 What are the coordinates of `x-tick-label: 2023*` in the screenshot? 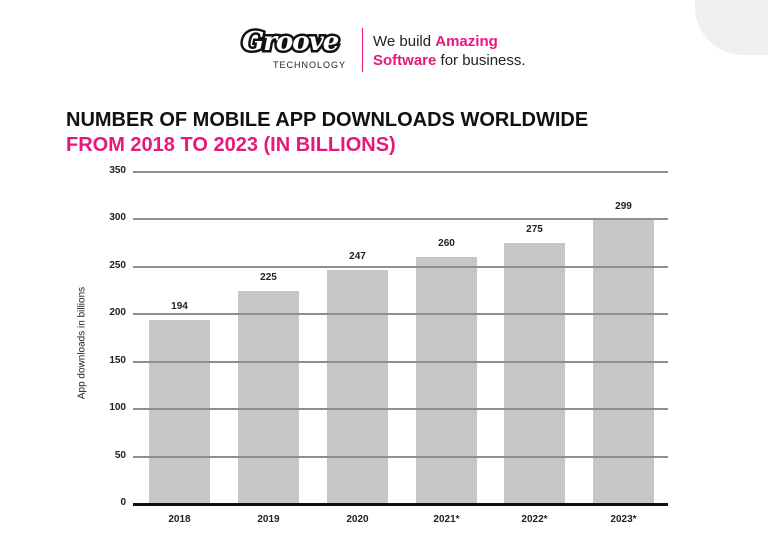 It's located at (623, 519).